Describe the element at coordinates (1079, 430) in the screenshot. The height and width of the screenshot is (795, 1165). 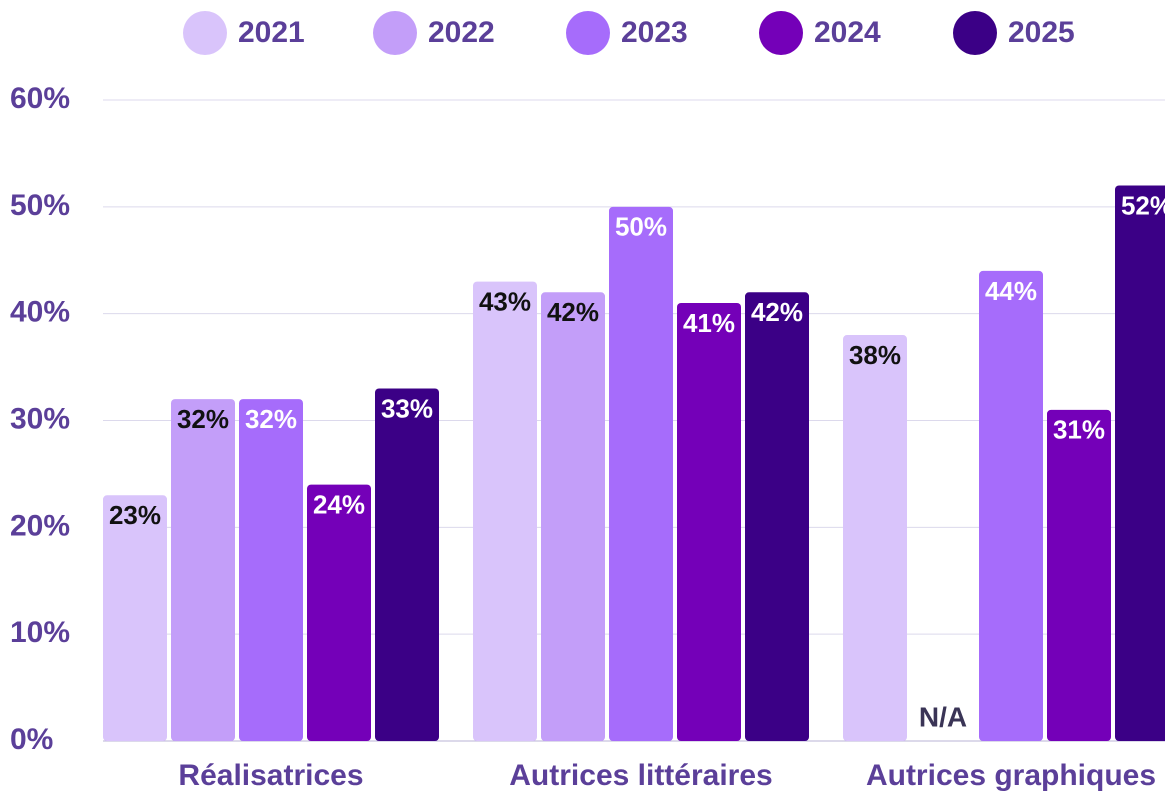
I see `value-label: 31%` at that location.